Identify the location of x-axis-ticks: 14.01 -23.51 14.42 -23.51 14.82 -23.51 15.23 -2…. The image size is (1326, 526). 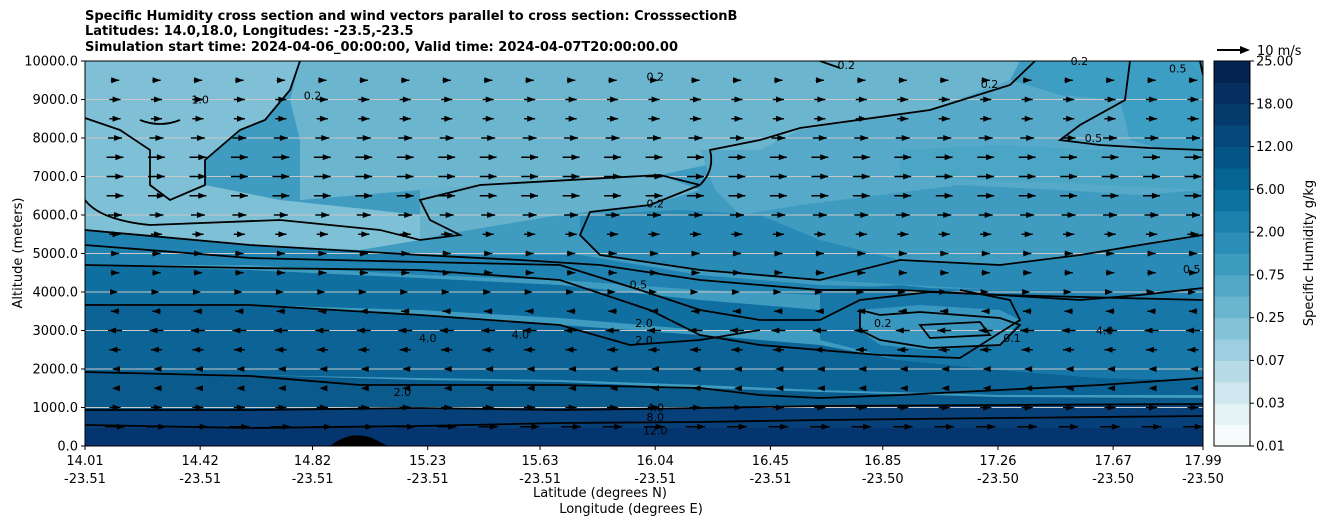
(644, 466).